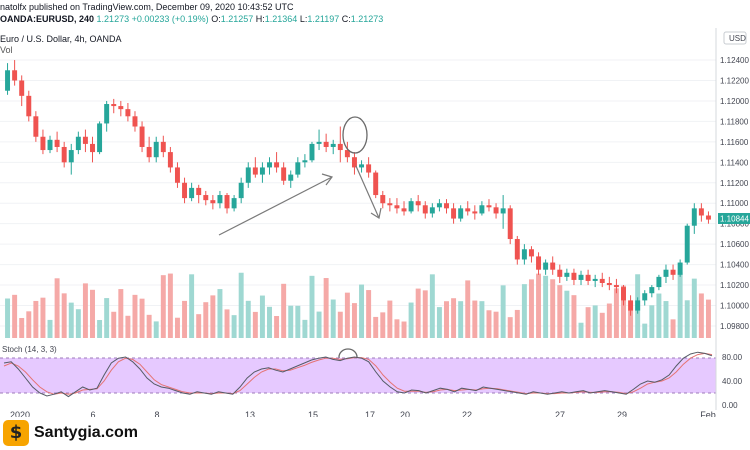 The width and height of the screenshot is (750, 450). I want to click on time-tick-label: 2020, so click(20, 414).